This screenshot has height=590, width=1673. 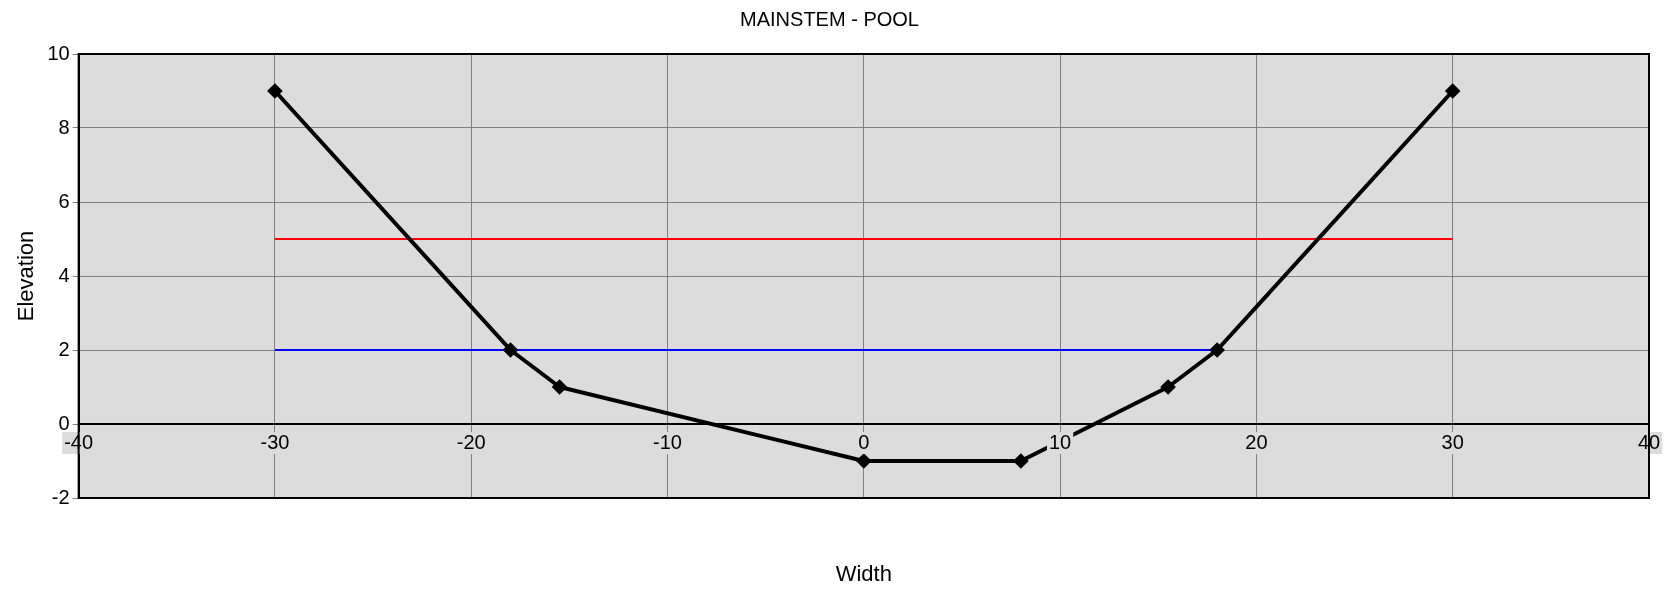 What do you see at coordinates (1060, 441) in the screenshot?
I see `x-tick-label: 10` at bounding box center [1060, 441].